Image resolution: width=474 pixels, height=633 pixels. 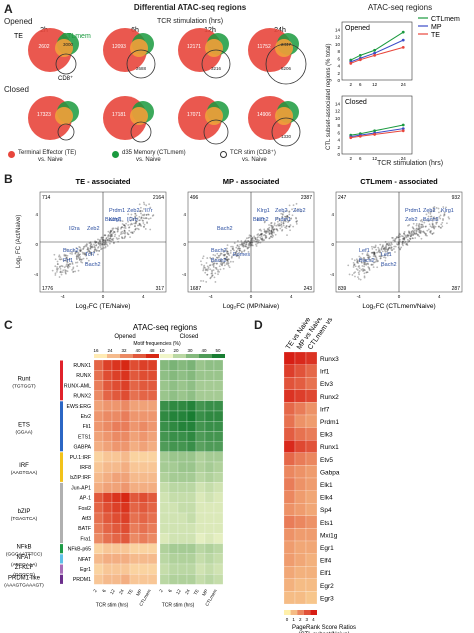 I want to click on venn-count-te: 17323, so click(x=44, y=115).